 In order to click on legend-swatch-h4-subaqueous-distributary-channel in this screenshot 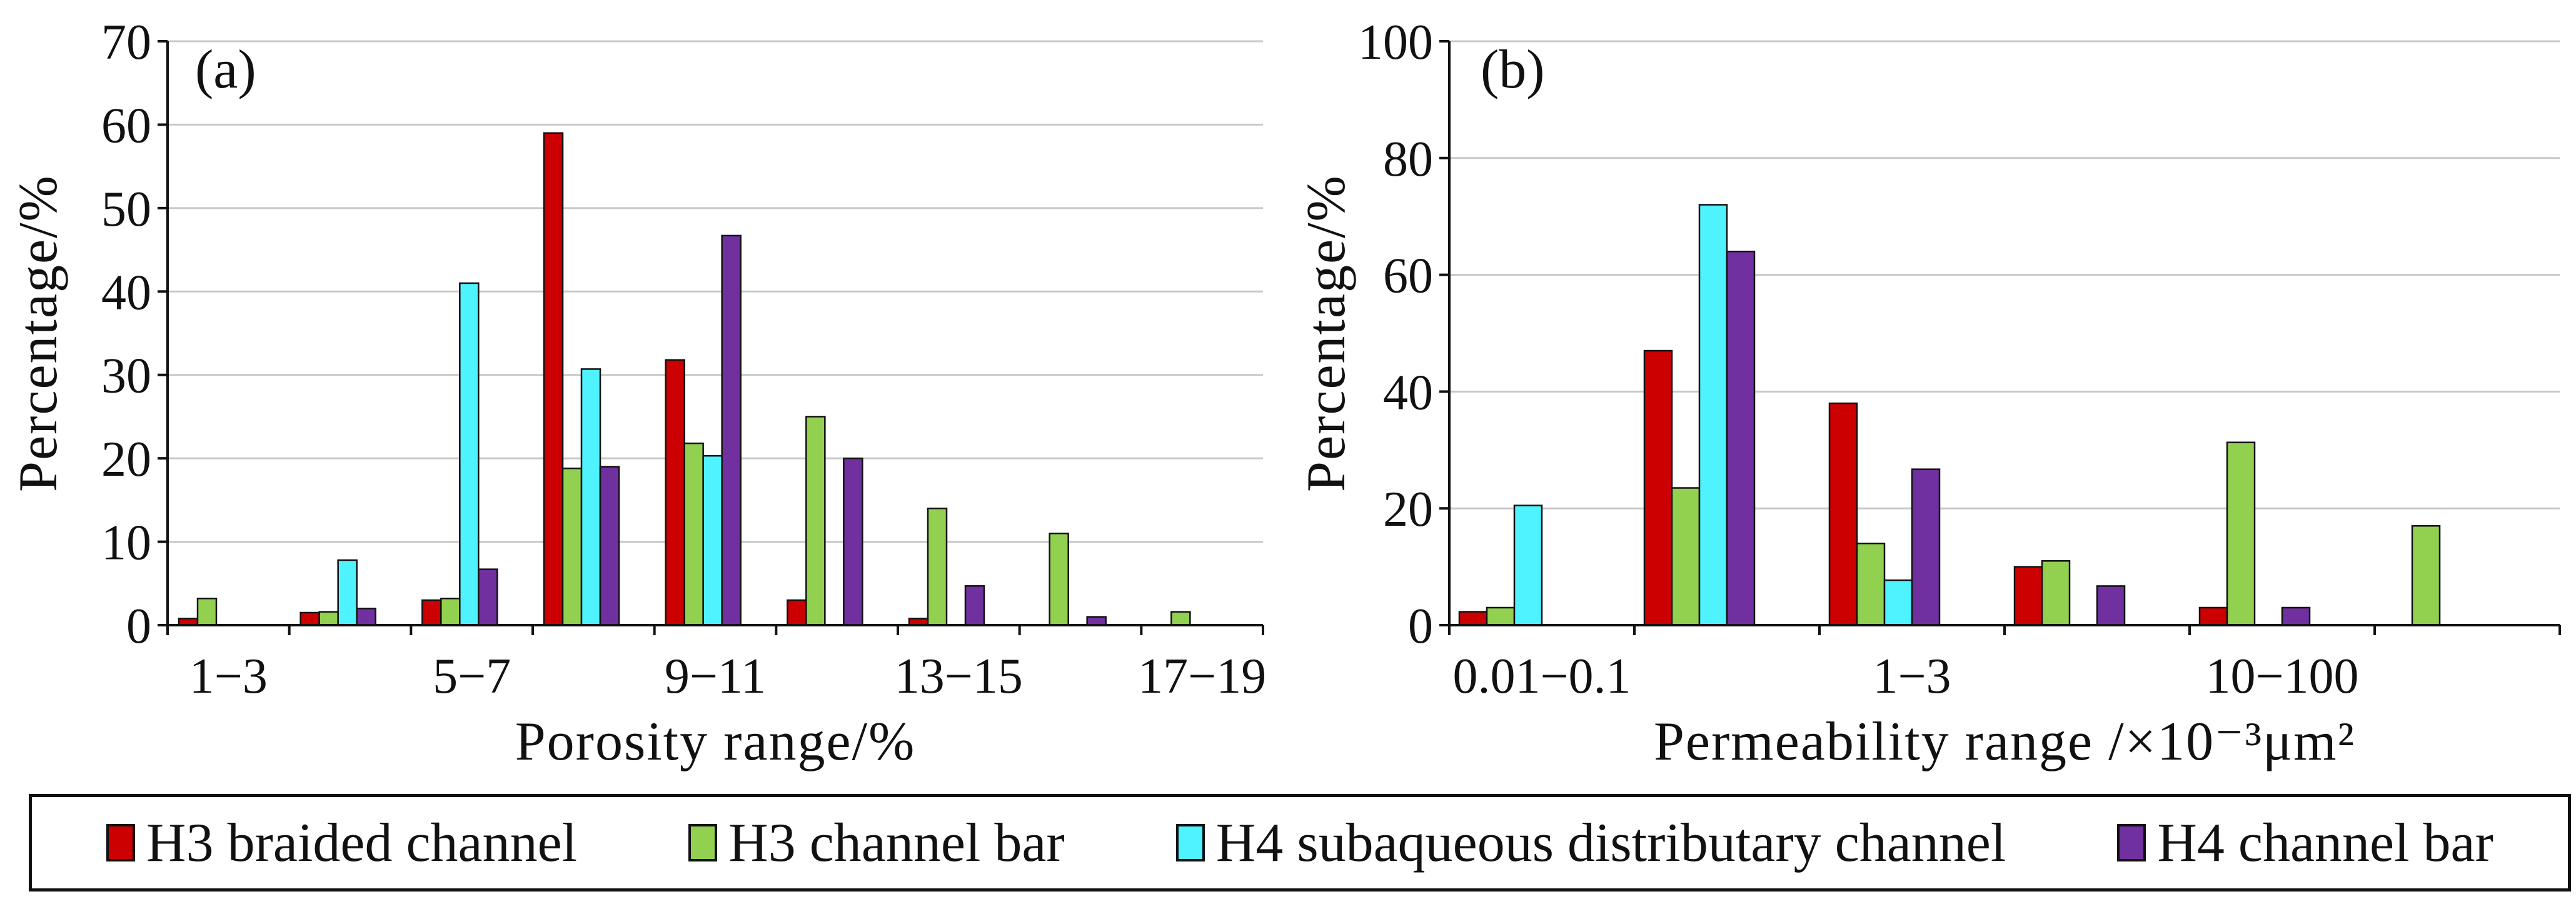, I will do `click(1190, 842)`.